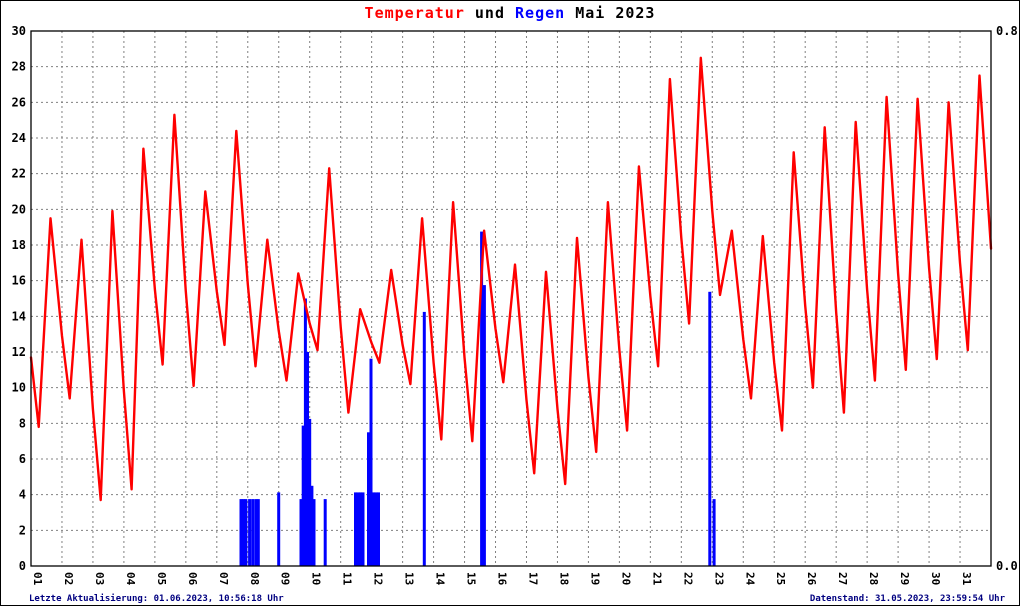 The height and width of the screenshot is (606, 1020). What do you see at coordinates (347, 579) in the screenshot?
I see `svg-text: 11` at bounding box center [347, 579].